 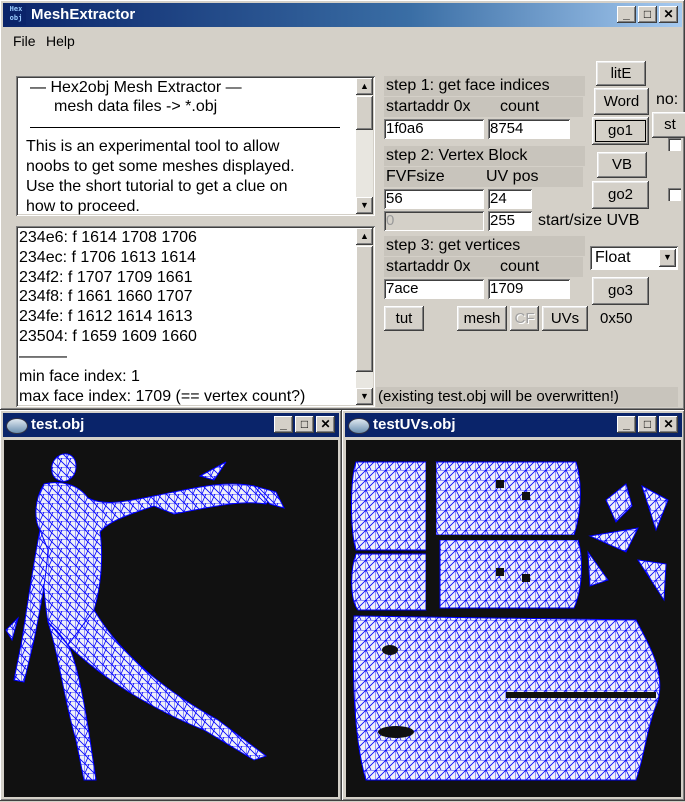 What do you see at coordinates (157, 186) in the screenshot?
I see `info-line: Use the short tutorial to get a clue on` at bounding box center [157, 186].